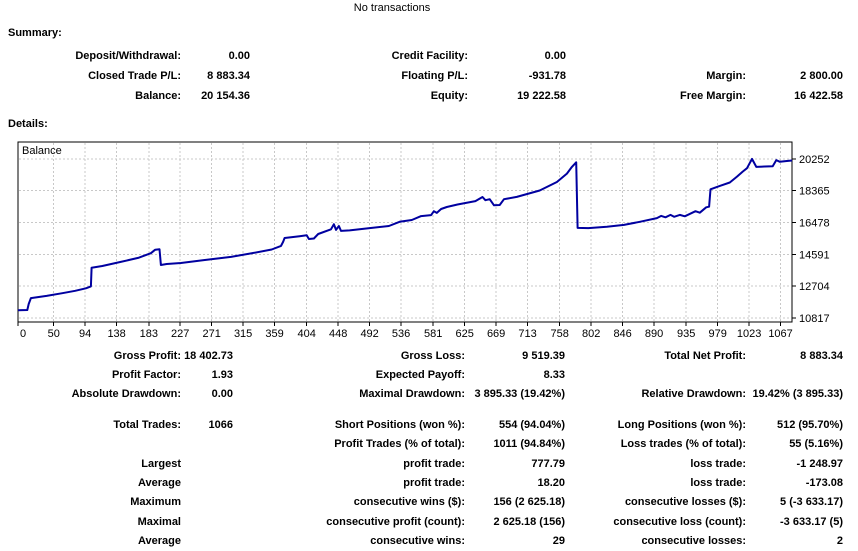 The height and width of the screenshot is (551, 858). I want to click on label-expected-payoff: Expected Payoff:, so click(420, 375).